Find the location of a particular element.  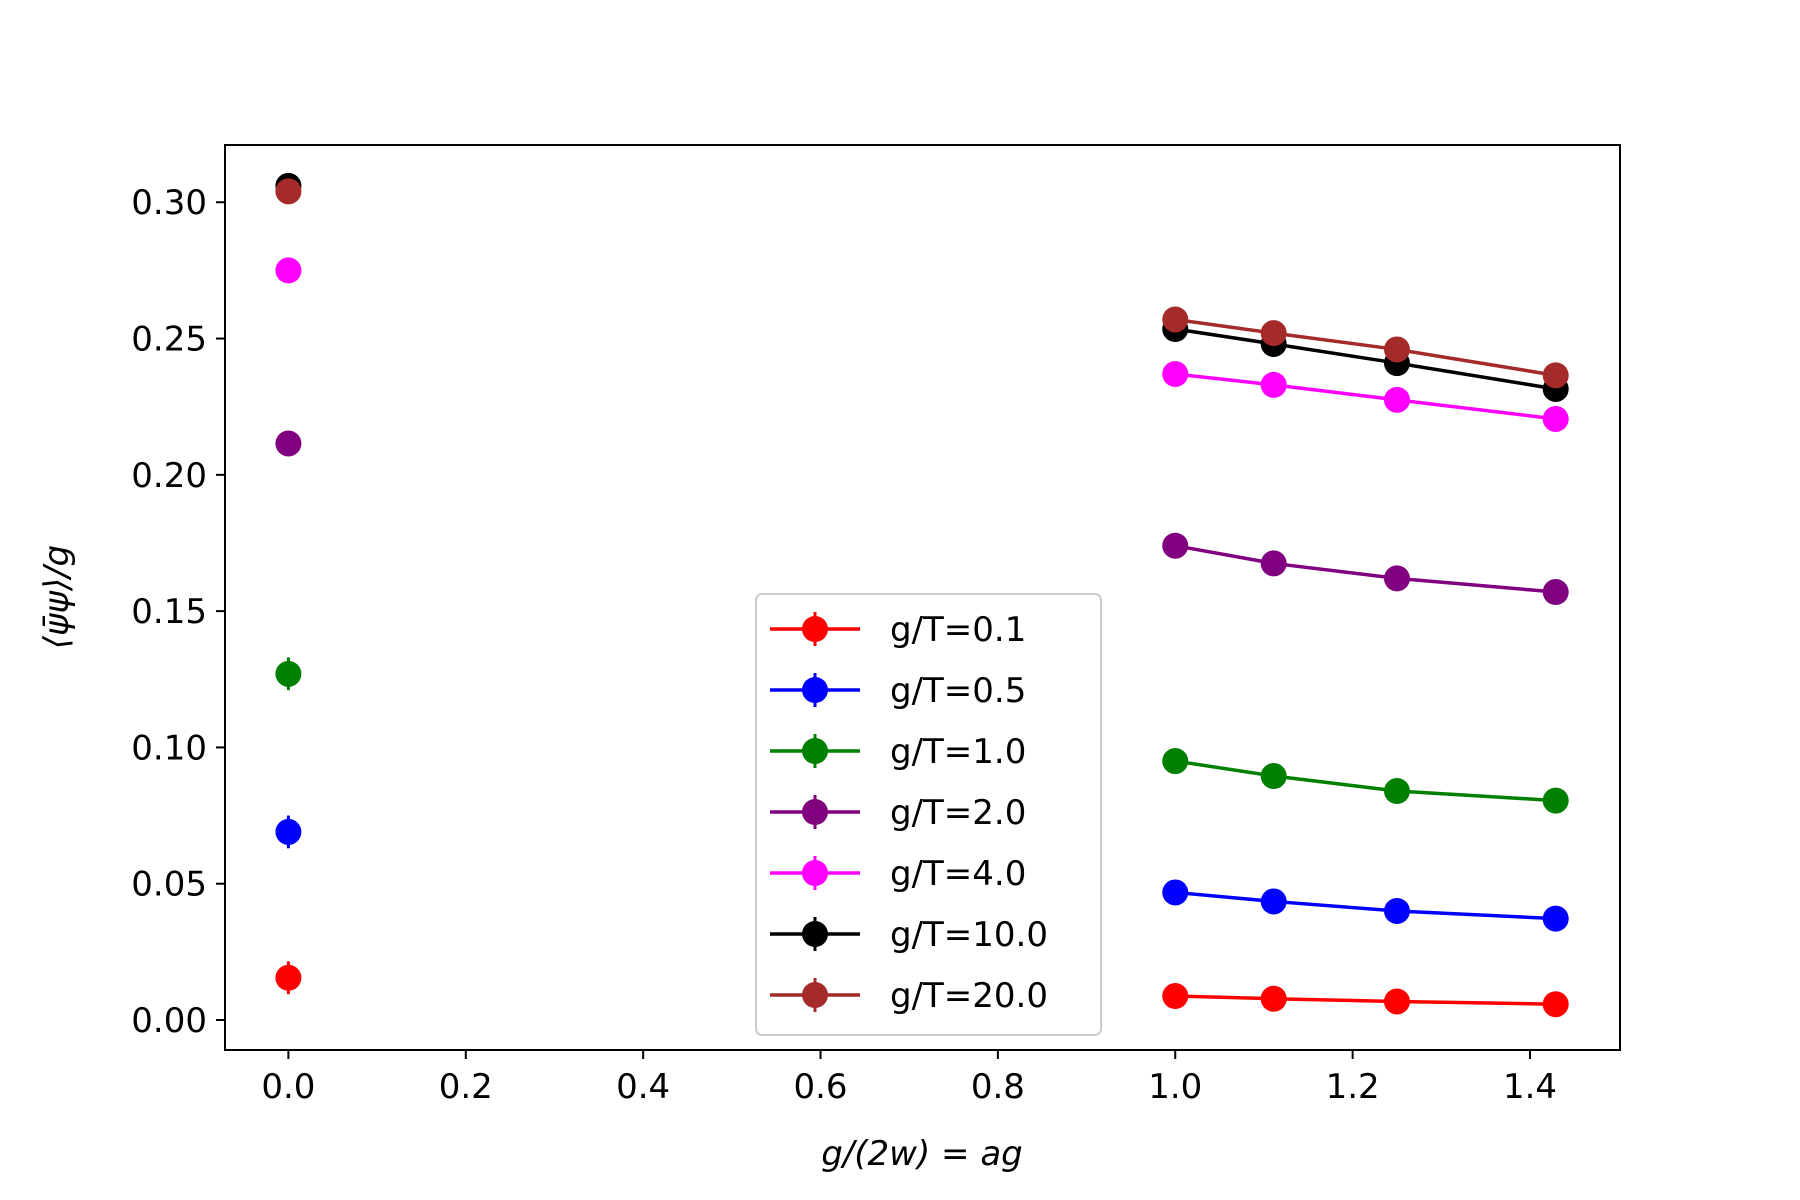

y-axis-ticks: 0.00 0.05 0.10 0.15 0.20 0.25 0.30 is located at coordinates (178, 612).